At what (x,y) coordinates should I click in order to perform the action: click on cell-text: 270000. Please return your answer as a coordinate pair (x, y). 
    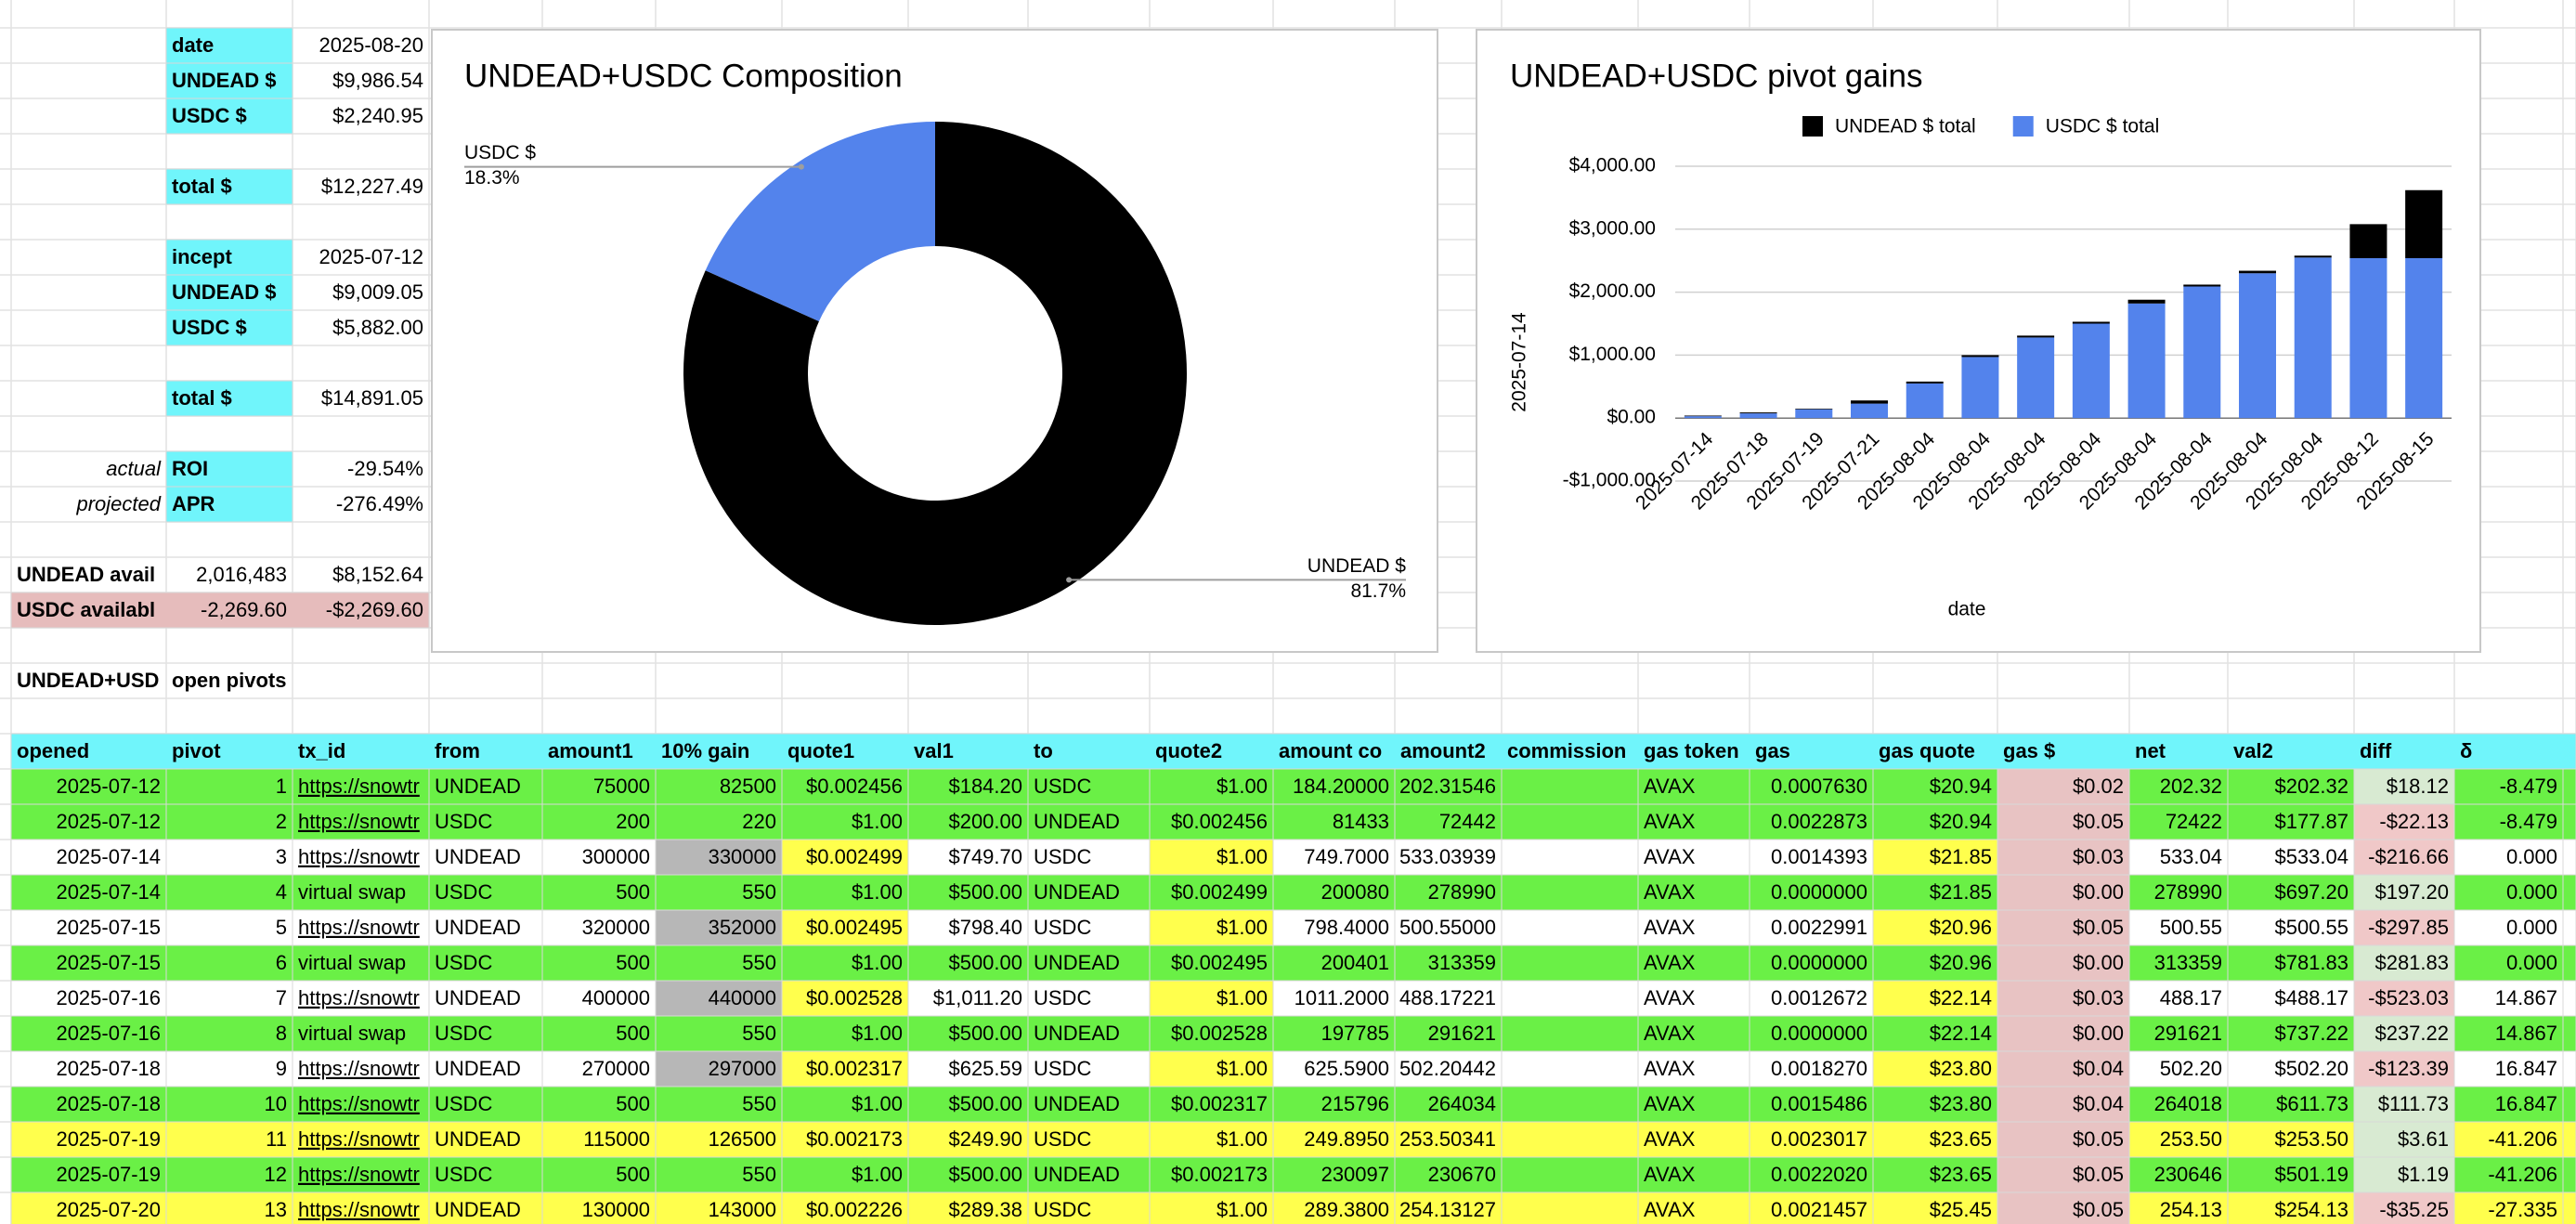
    Looking at the image, I should click on (616, 1068).